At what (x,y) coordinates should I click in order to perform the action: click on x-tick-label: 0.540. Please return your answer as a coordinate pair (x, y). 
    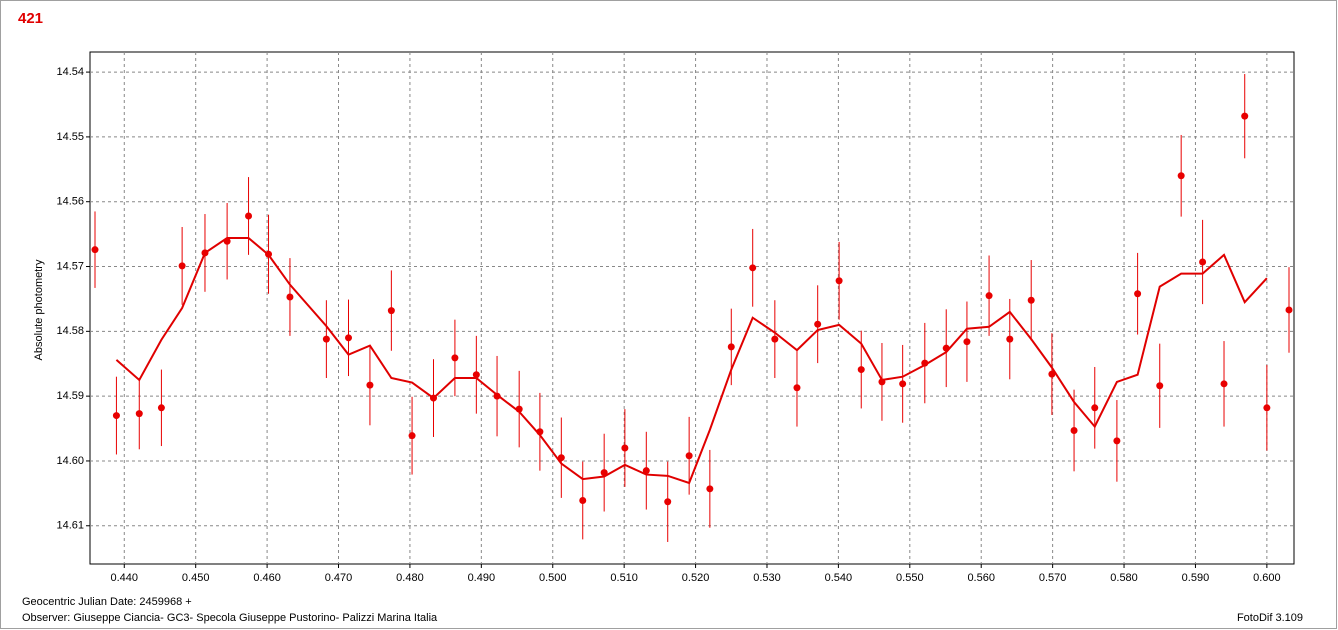
    Looking at the image, I should click on (839, 578).